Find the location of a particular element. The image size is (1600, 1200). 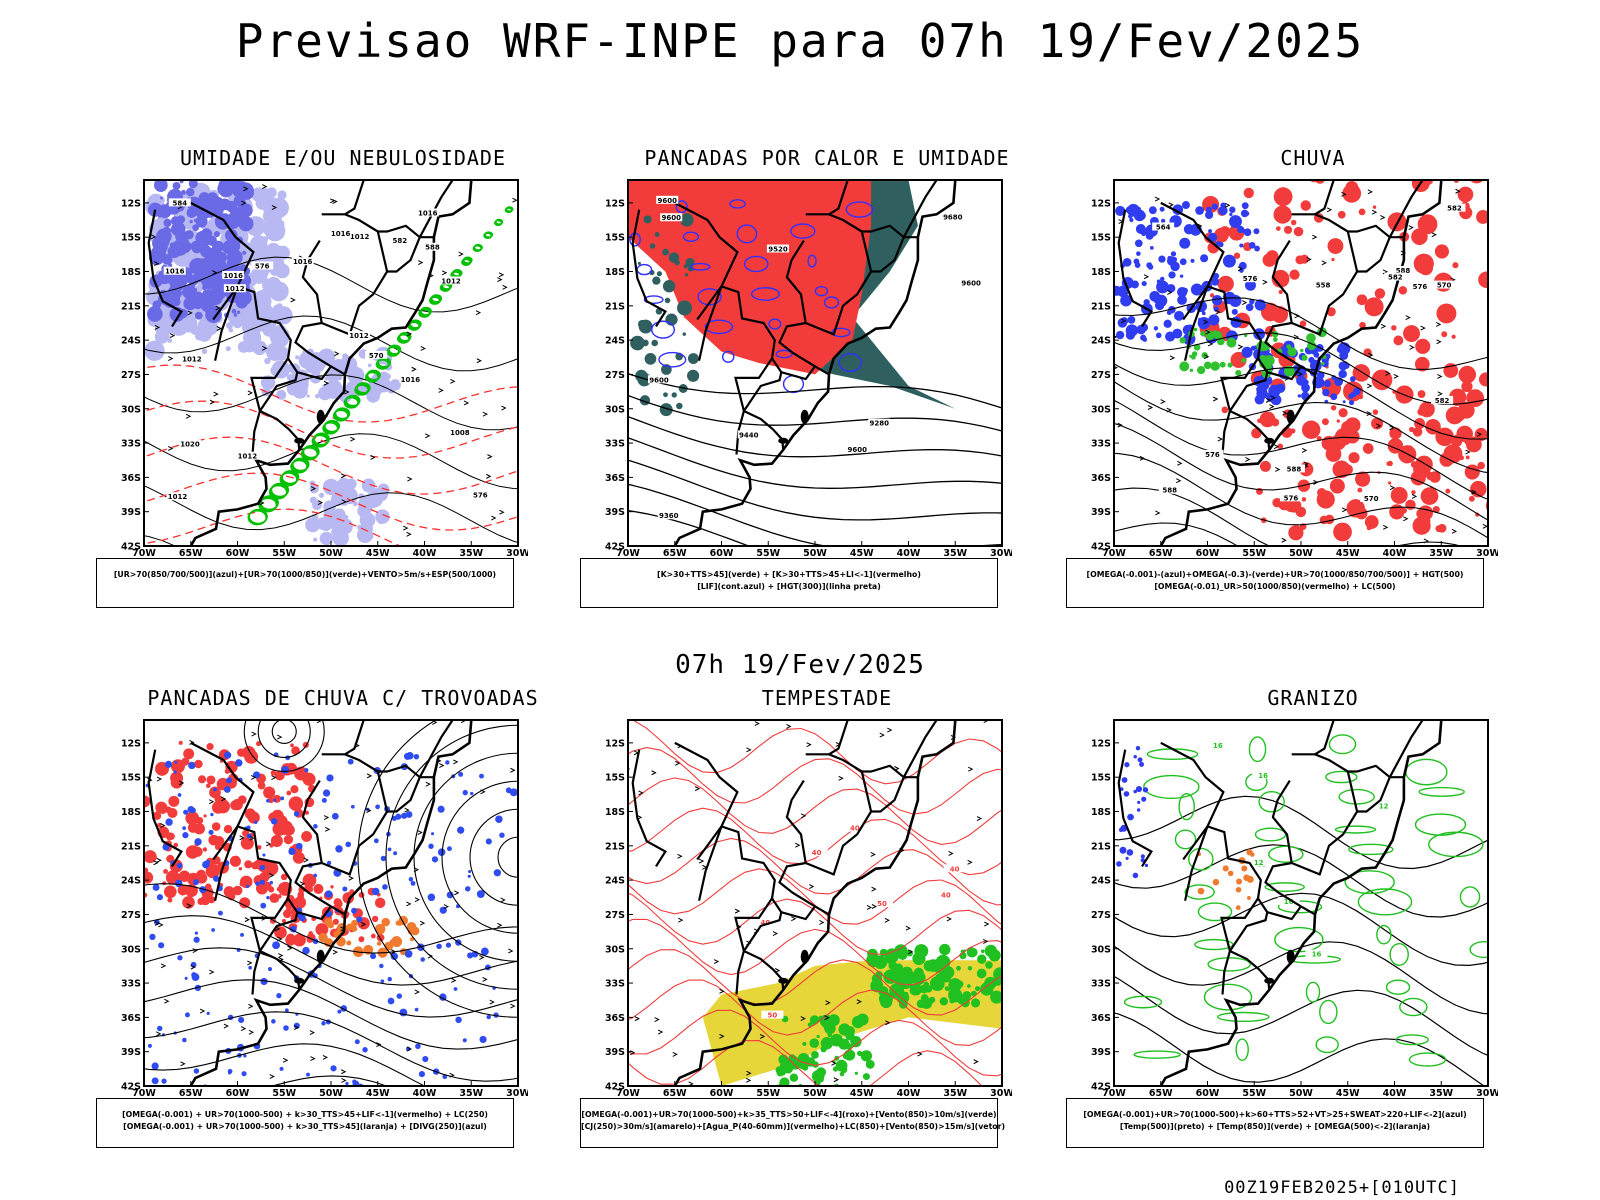

lon-label: 40W is located at coordinates (425, 552).